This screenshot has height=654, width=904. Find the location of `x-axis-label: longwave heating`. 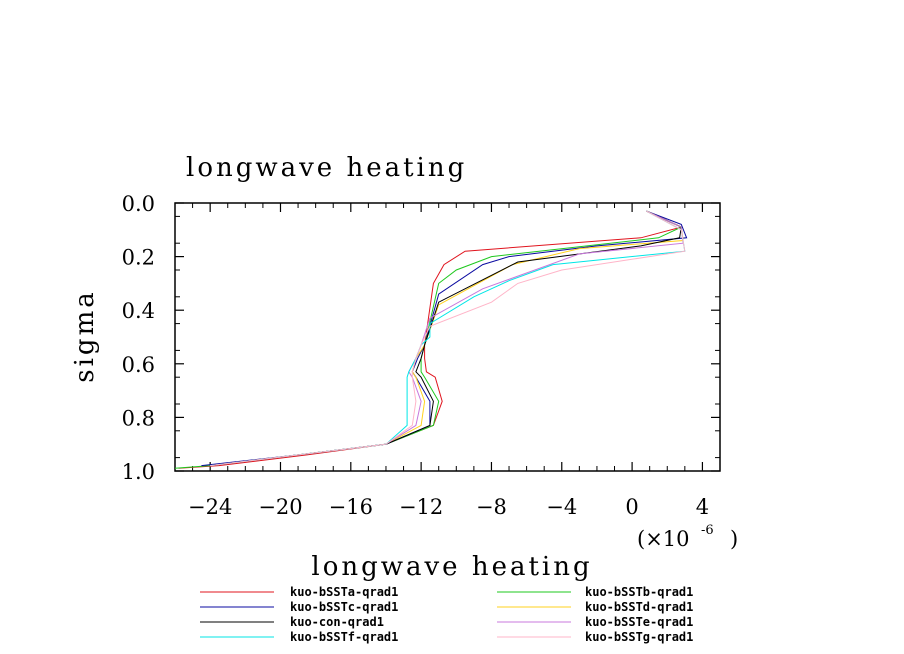

x-axis-label: longwave heating is located at coordinates (451, 567).